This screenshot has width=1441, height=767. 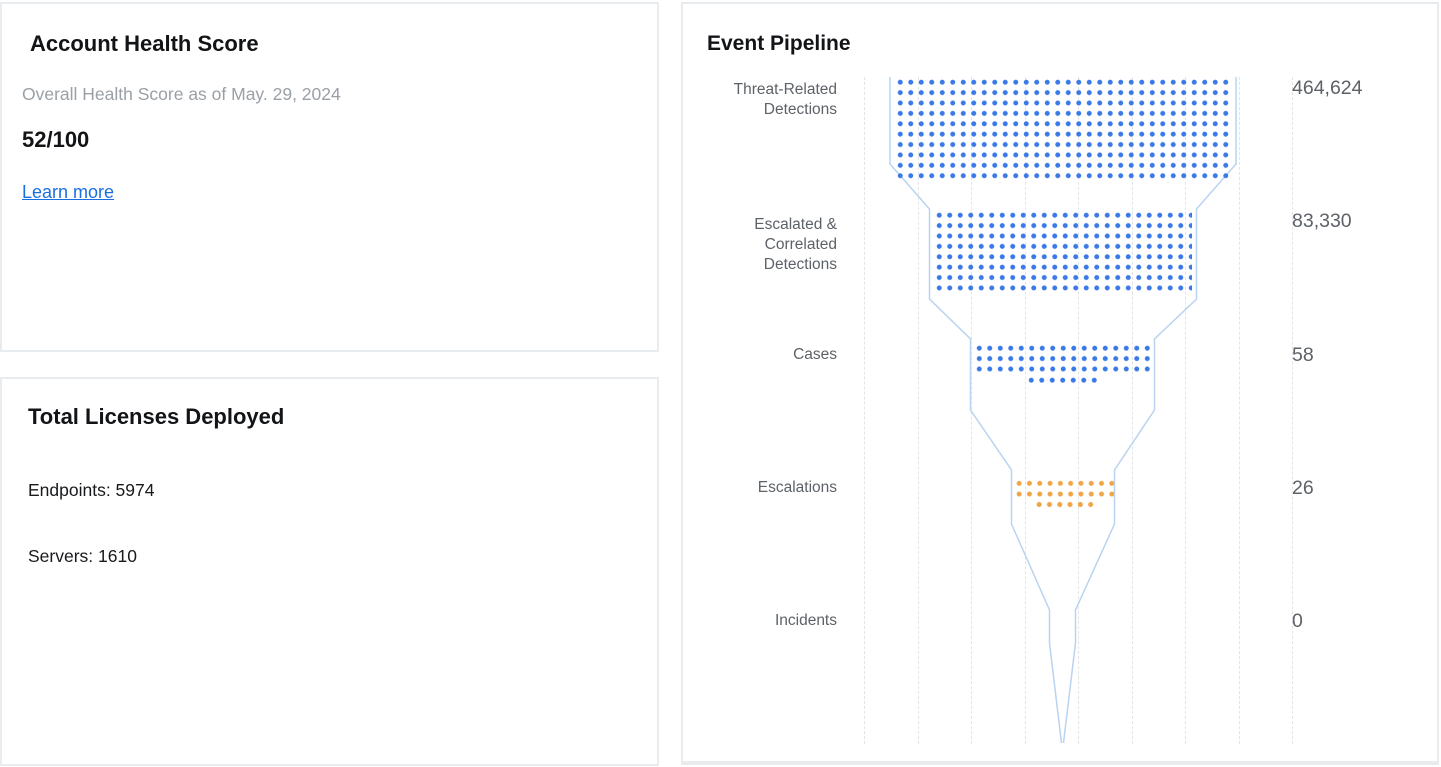 I want to click on account-health-title: Account Health Score, so click(x=144, y=43).